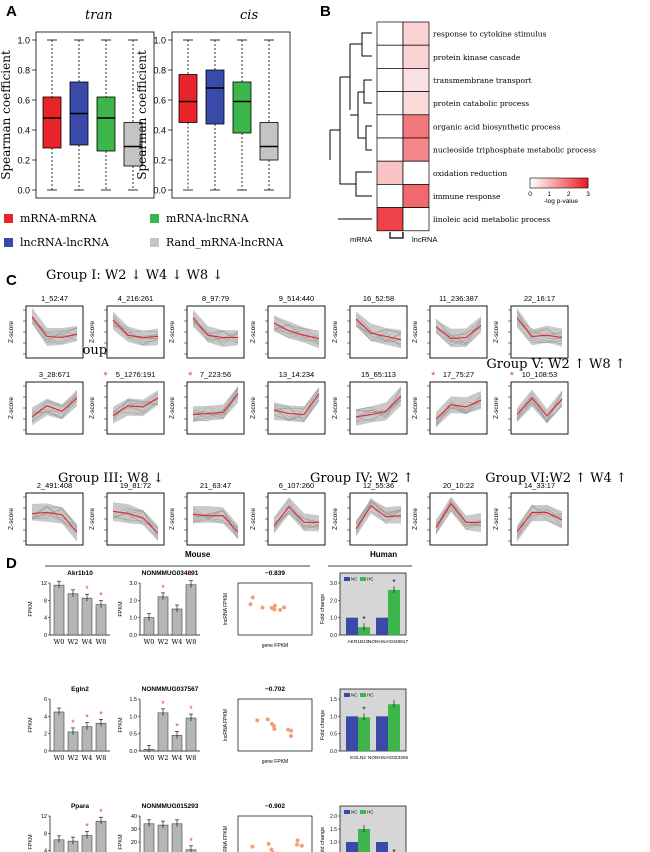 The width and height of the screenshot is (650, 852). I want to click on legend-label: Rand_mRNA-lncRNA, so click(225, 242).